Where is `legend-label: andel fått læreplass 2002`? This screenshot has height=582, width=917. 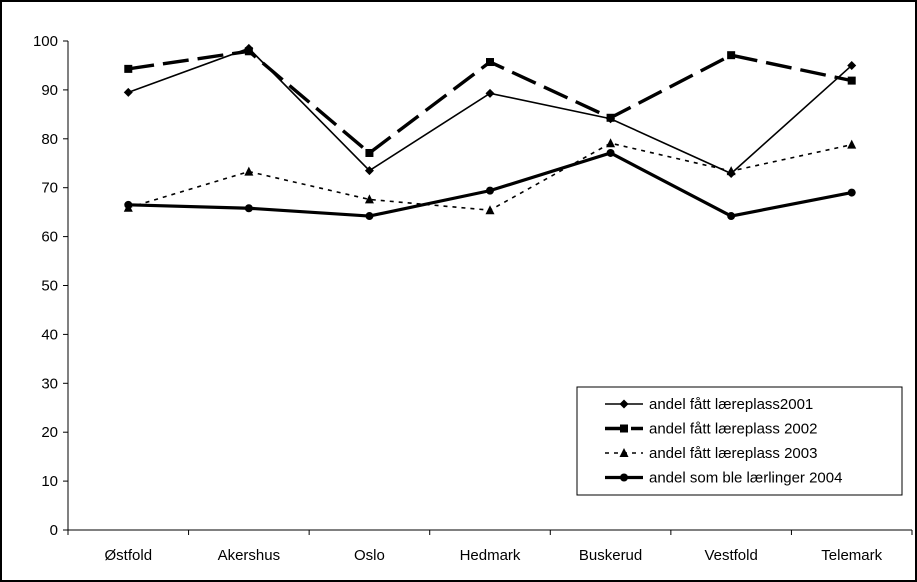 legend-label: andel fått læreplass 2002 is located at coordinates (733, 429).